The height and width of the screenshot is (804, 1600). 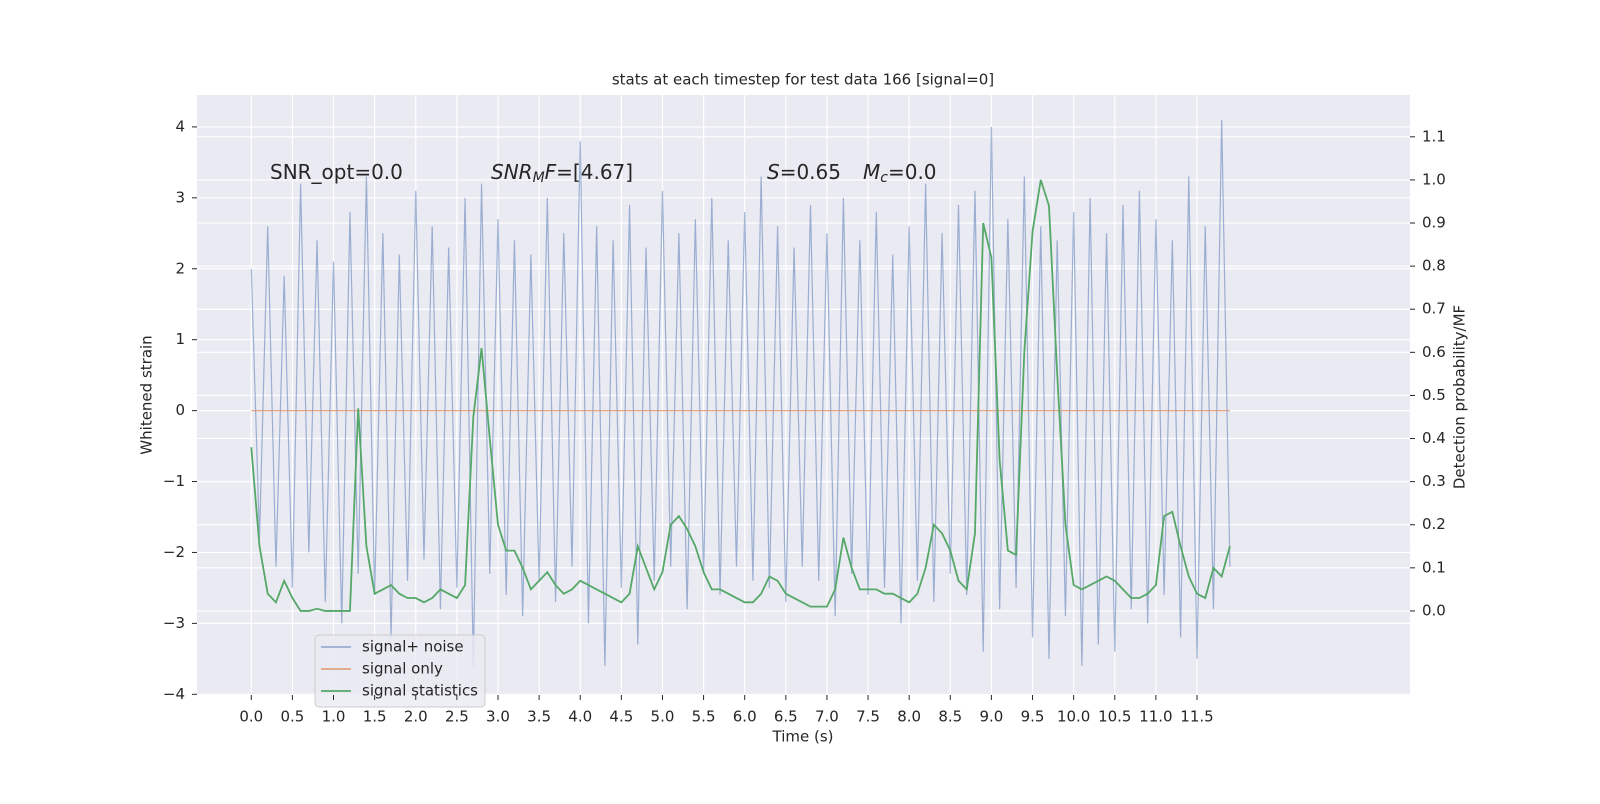 I want to click on y-tick-label: −3, so click(x=174, y=623).